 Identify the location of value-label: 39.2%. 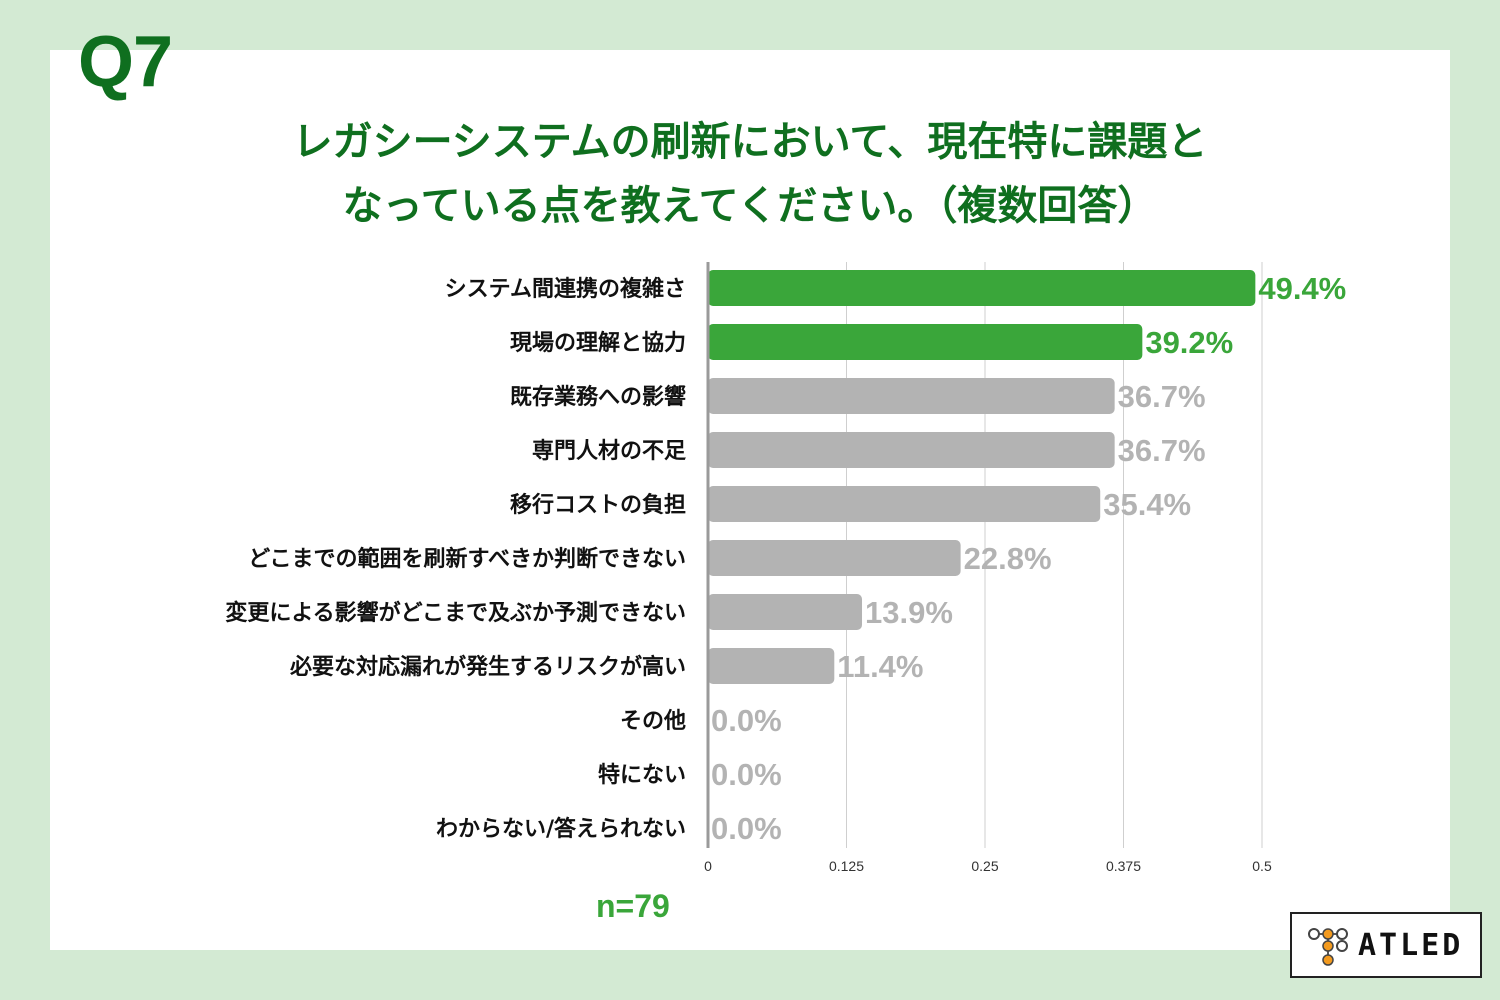
(1189, 342).